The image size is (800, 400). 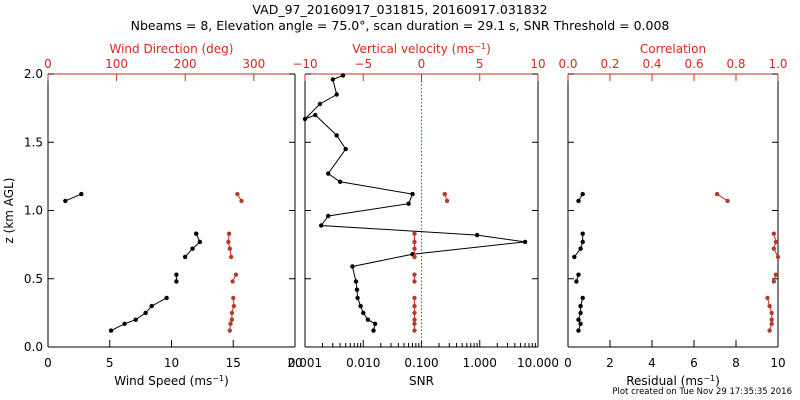 I want to click on residual-top-tick-label: 1.0, so click(x=777, y=64).